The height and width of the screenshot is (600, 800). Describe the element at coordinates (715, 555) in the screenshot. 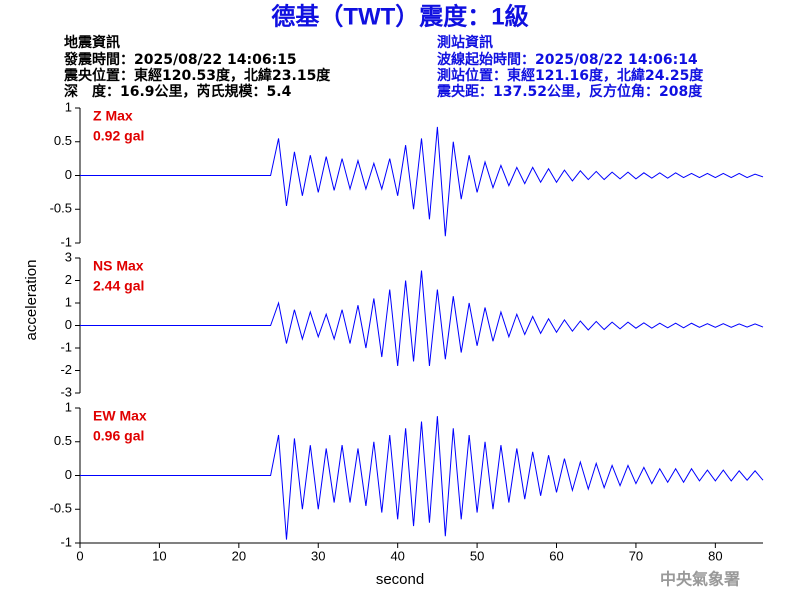

I see `x-tick-label: 80` at that location.